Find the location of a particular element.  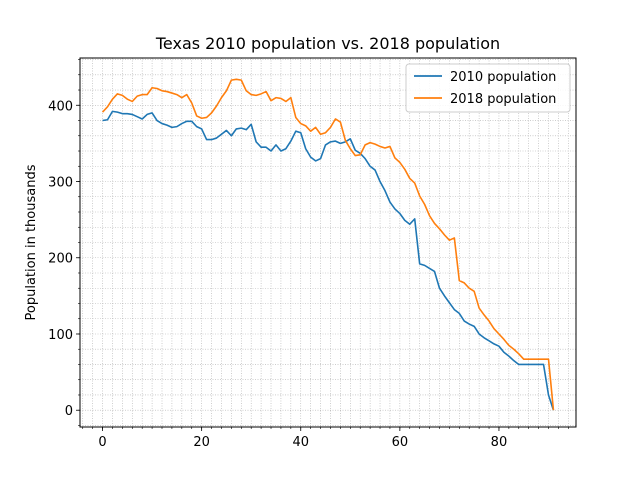

y-axis-label: Population in thousands is located at coordinates (31, 242).